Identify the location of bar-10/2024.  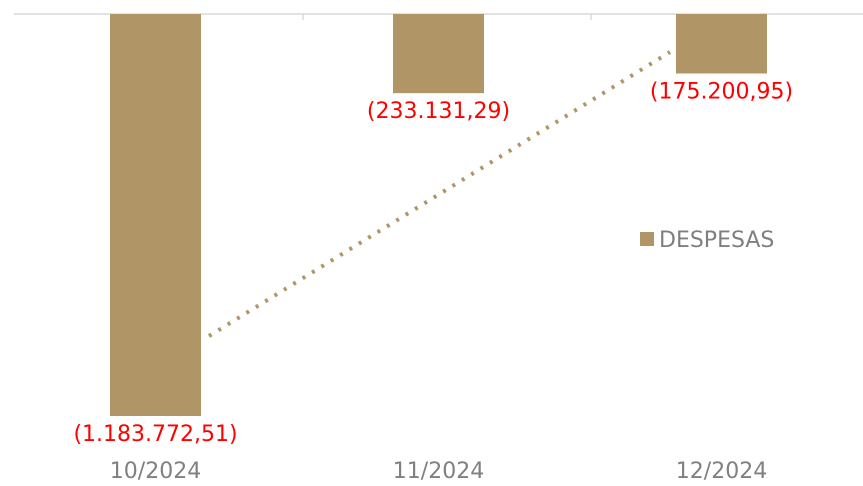
(155, 215).